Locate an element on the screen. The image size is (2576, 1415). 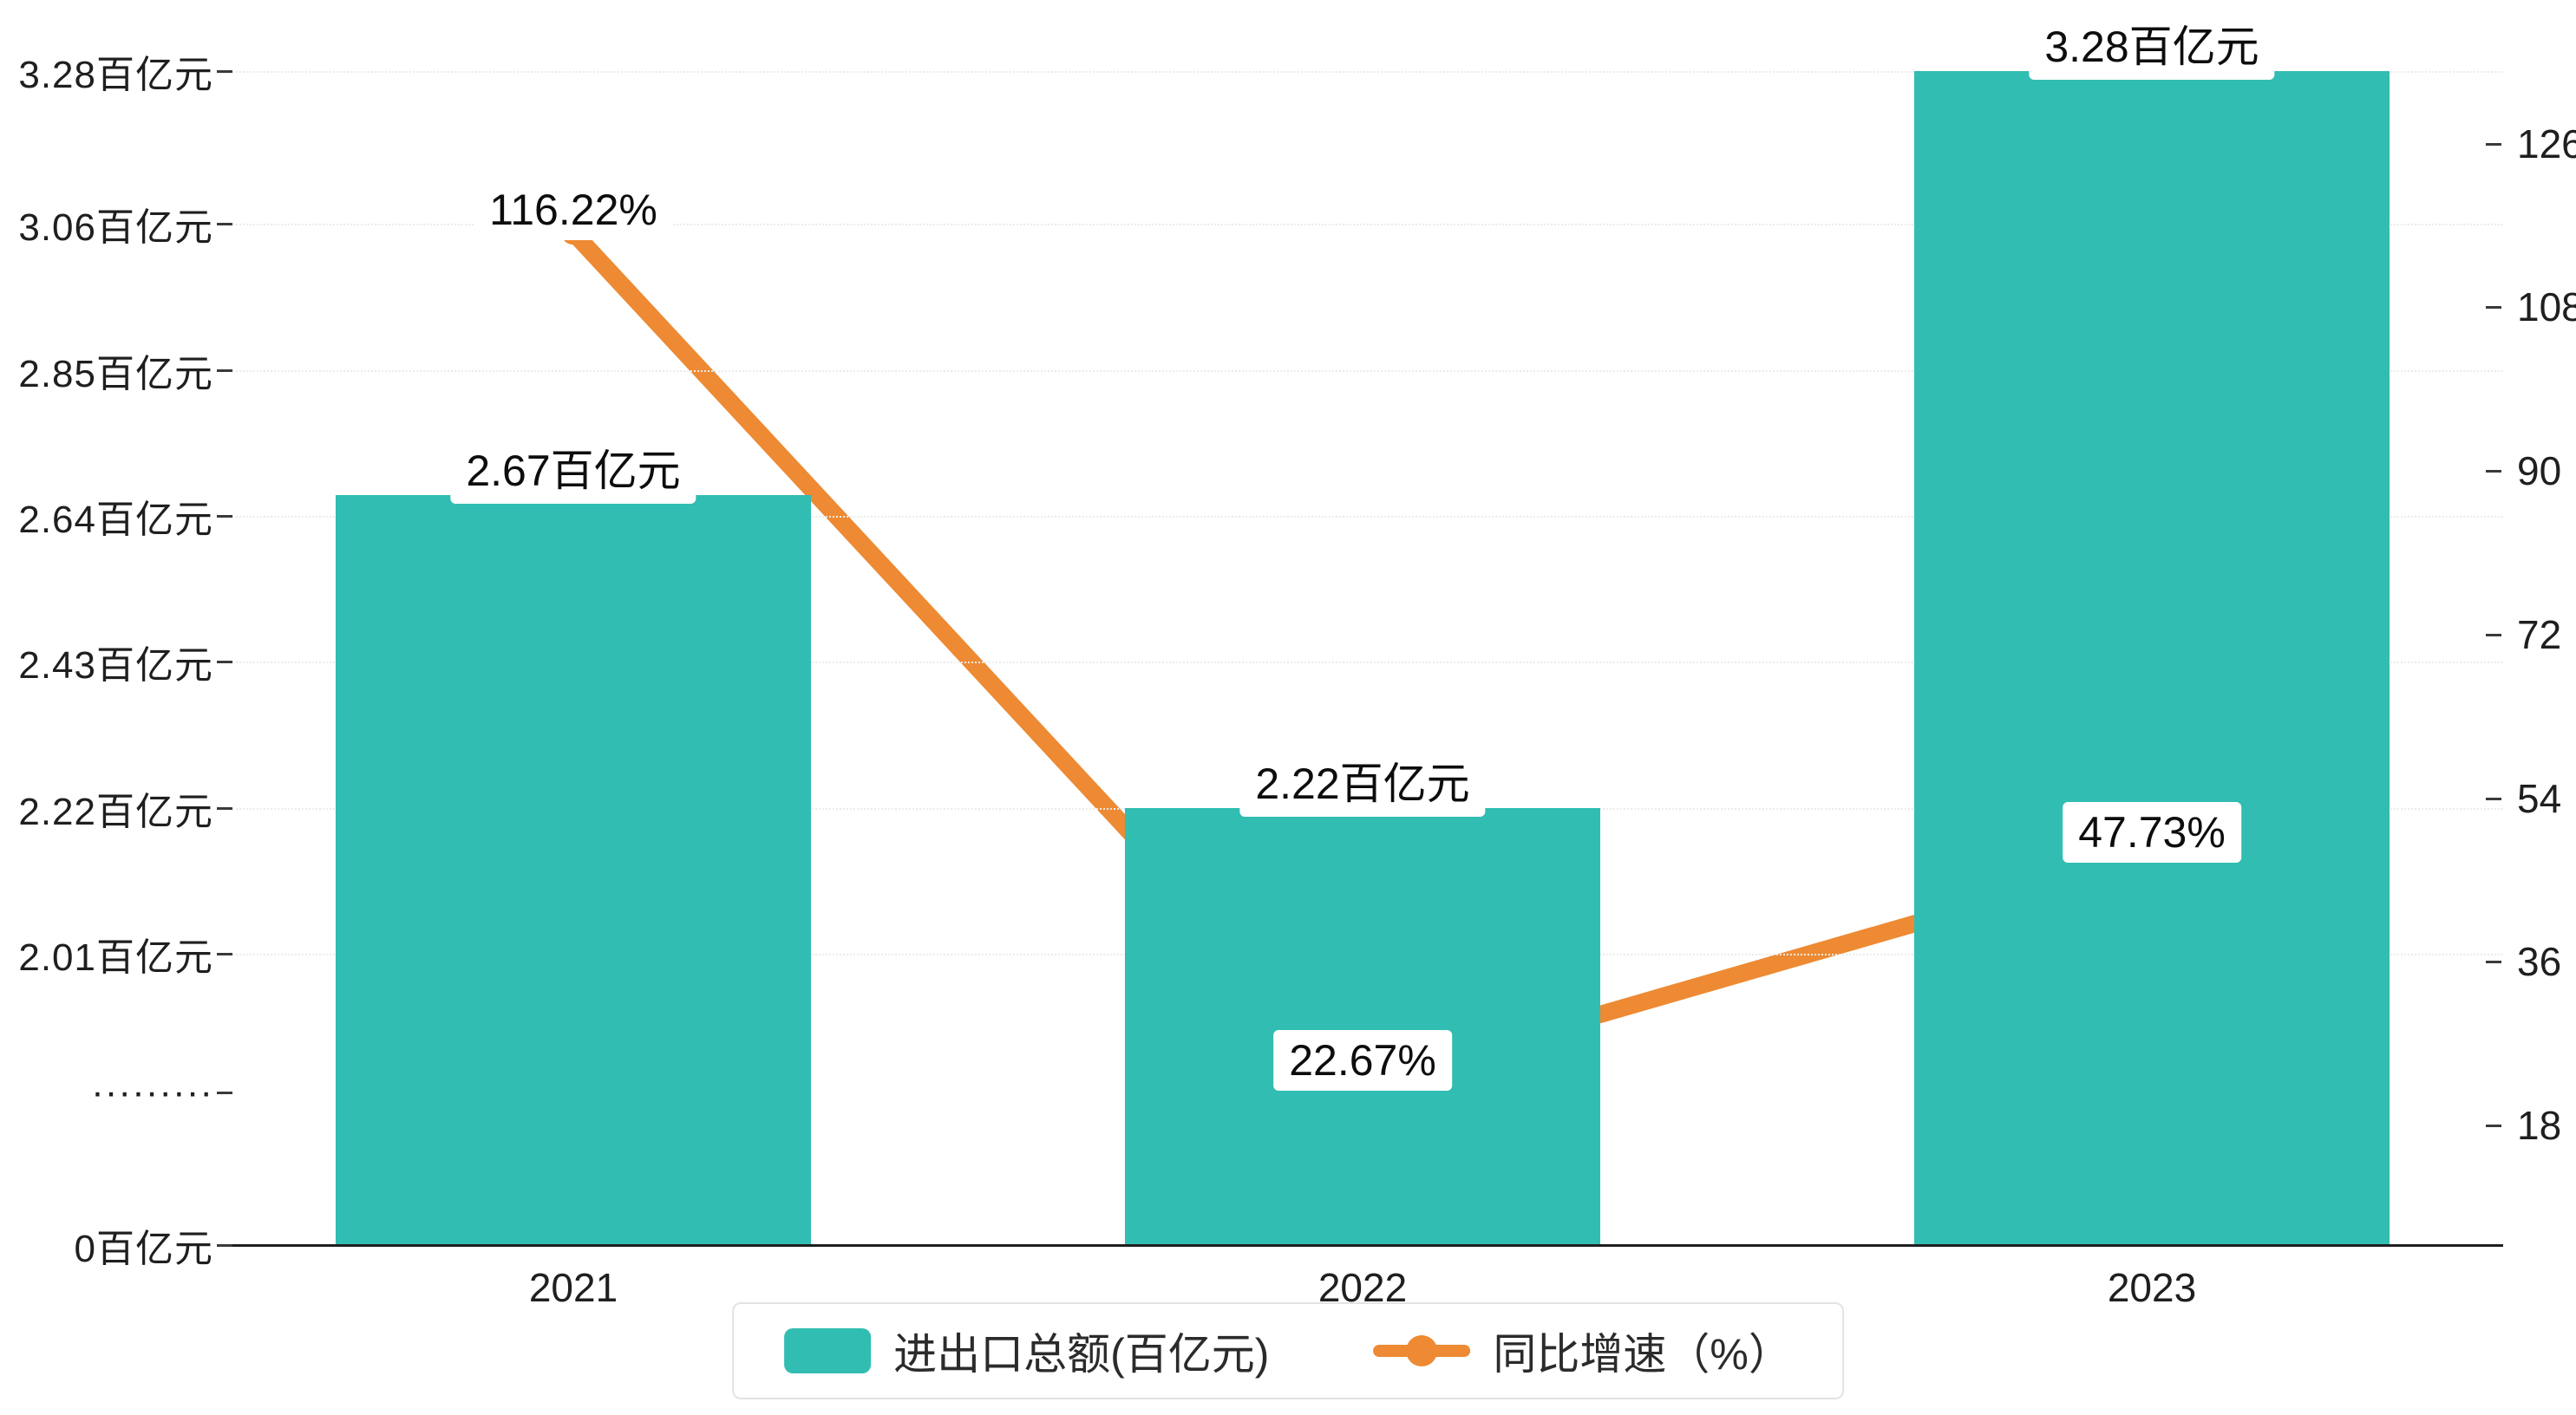
bar-value-label: 3.28百亿元 is located at coordinates (2152, 43).